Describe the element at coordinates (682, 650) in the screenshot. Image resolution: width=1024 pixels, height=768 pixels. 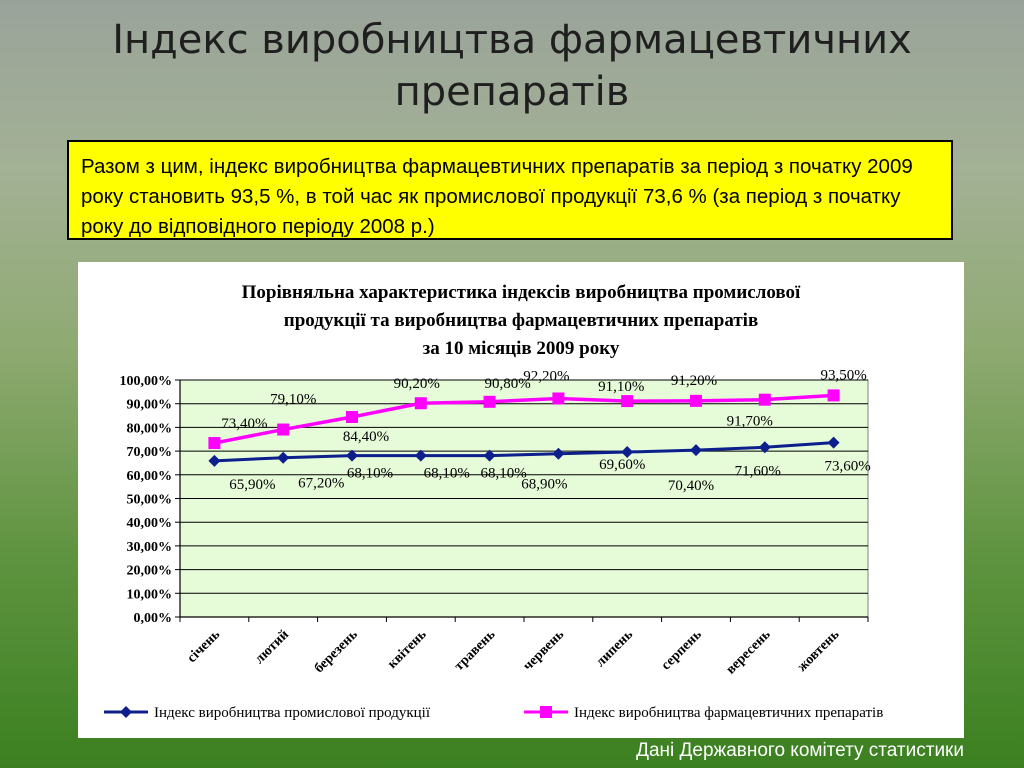
I see `x-tick-label: серпень` at that location.